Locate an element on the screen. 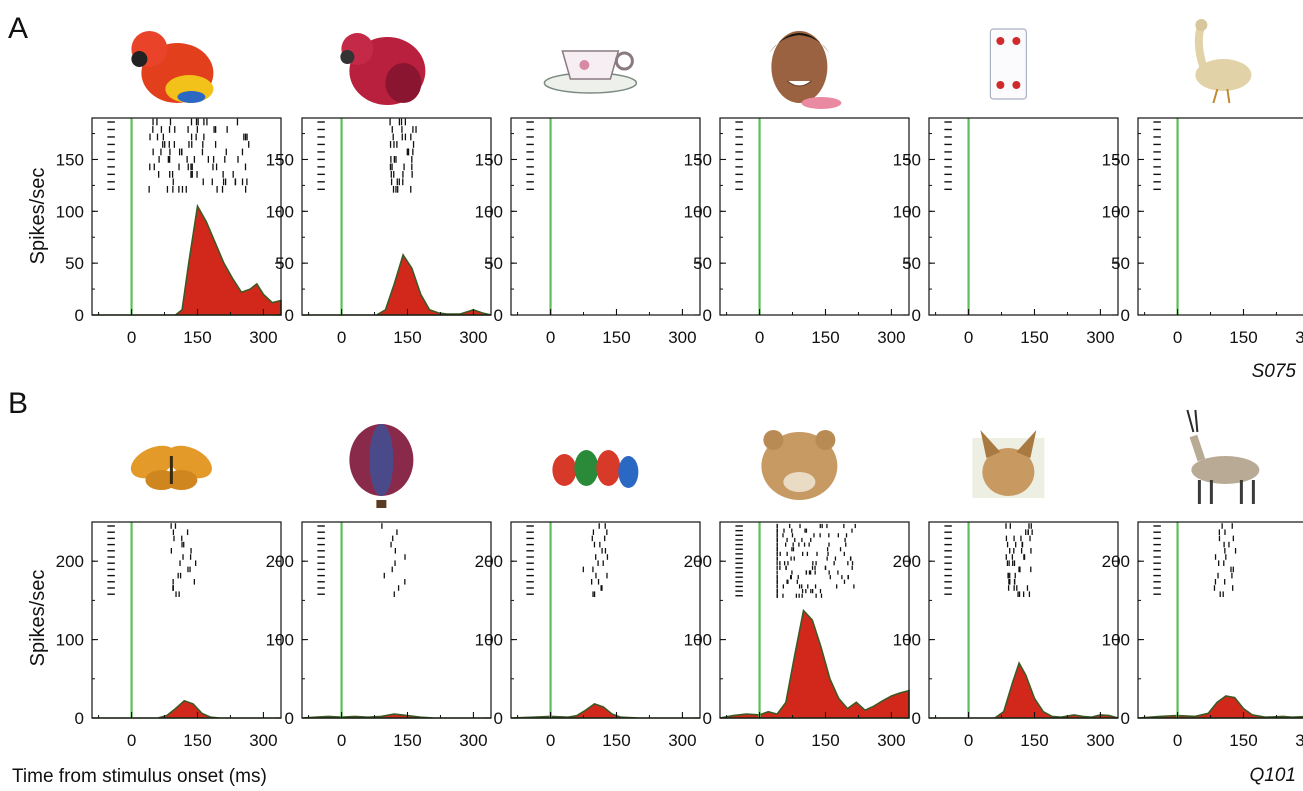 Image resolution: width=1303 pixels, height=791 pixels. balloon-stripe is located at coordinates (381, 460).